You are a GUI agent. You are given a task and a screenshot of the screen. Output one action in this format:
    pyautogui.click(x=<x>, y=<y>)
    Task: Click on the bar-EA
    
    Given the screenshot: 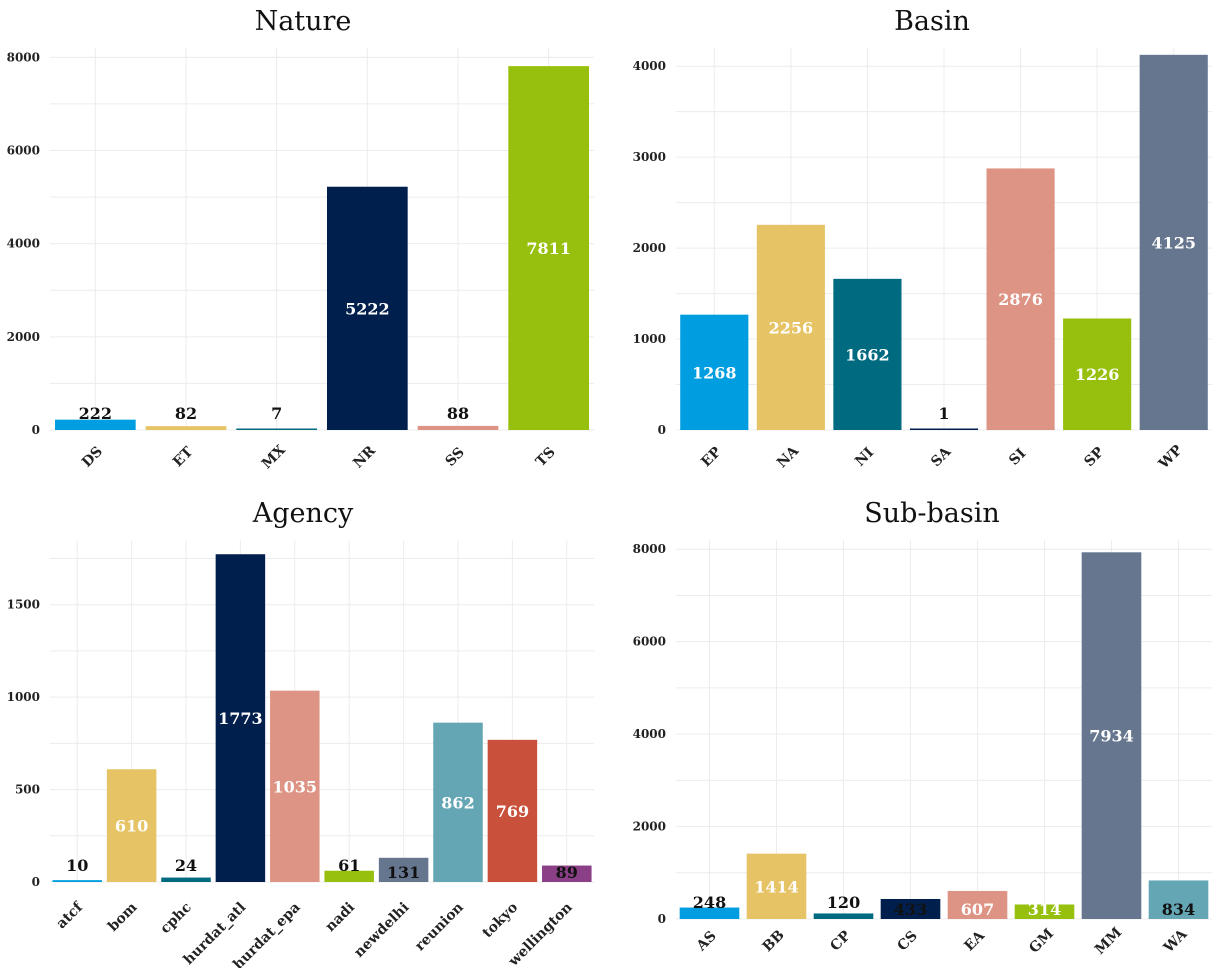 What is the action you would take?
    pyautogui.click(x=977, y=904)
    